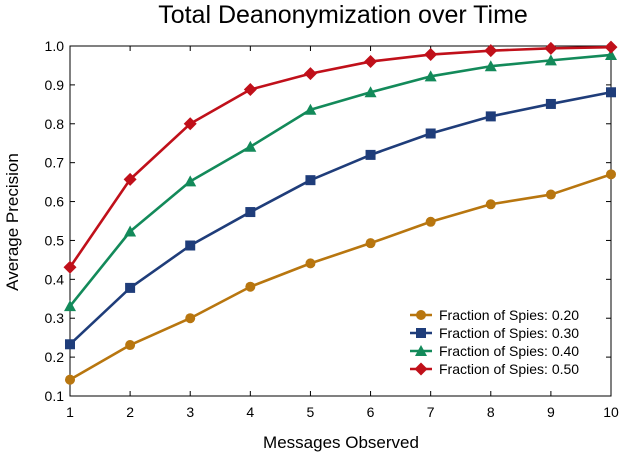 The height and width of the screenshot is (455, 620). I want to click on legend-label: Fraction of Spies: 0.50, so click(509, 369).